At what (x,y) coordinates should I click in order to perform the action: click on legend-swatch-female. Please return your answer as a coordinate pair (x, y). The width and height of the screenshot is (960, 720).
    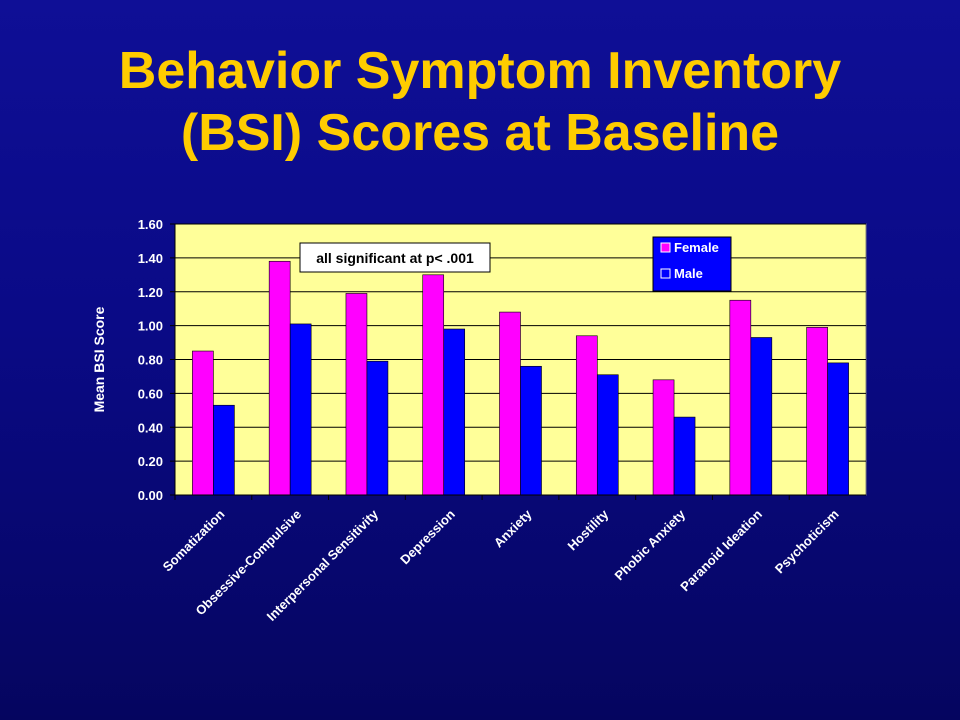
    Looking at the image, I should click on (665, 247).